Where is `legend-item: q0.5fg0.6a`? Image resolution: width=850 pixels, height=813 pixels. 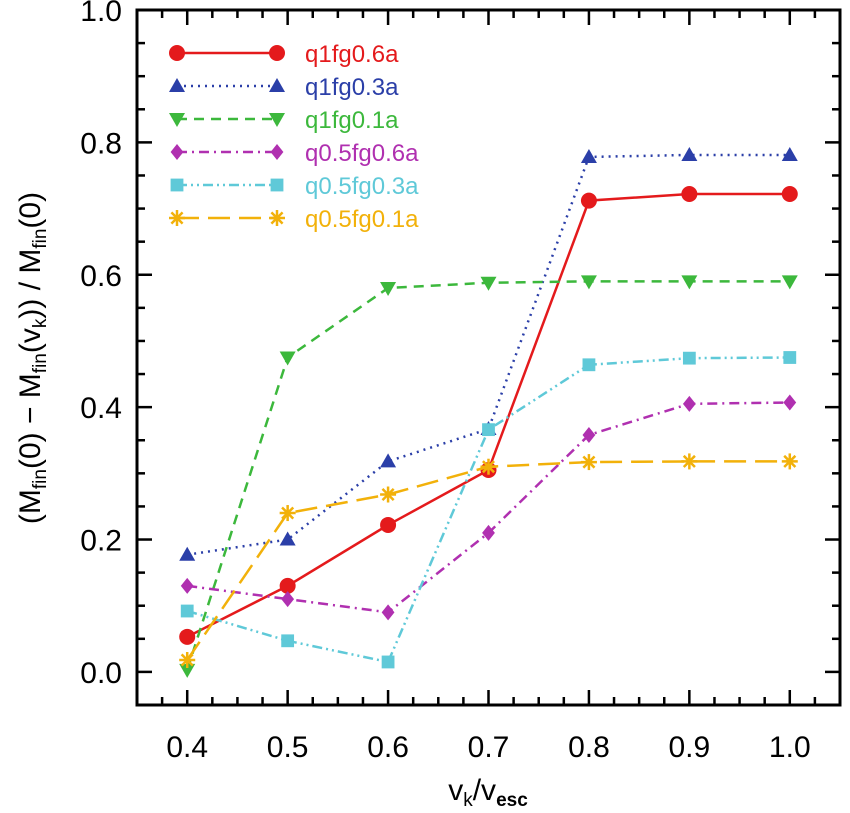 legend-item: q0.5fg0.6a is located at coordinates (294, 153).